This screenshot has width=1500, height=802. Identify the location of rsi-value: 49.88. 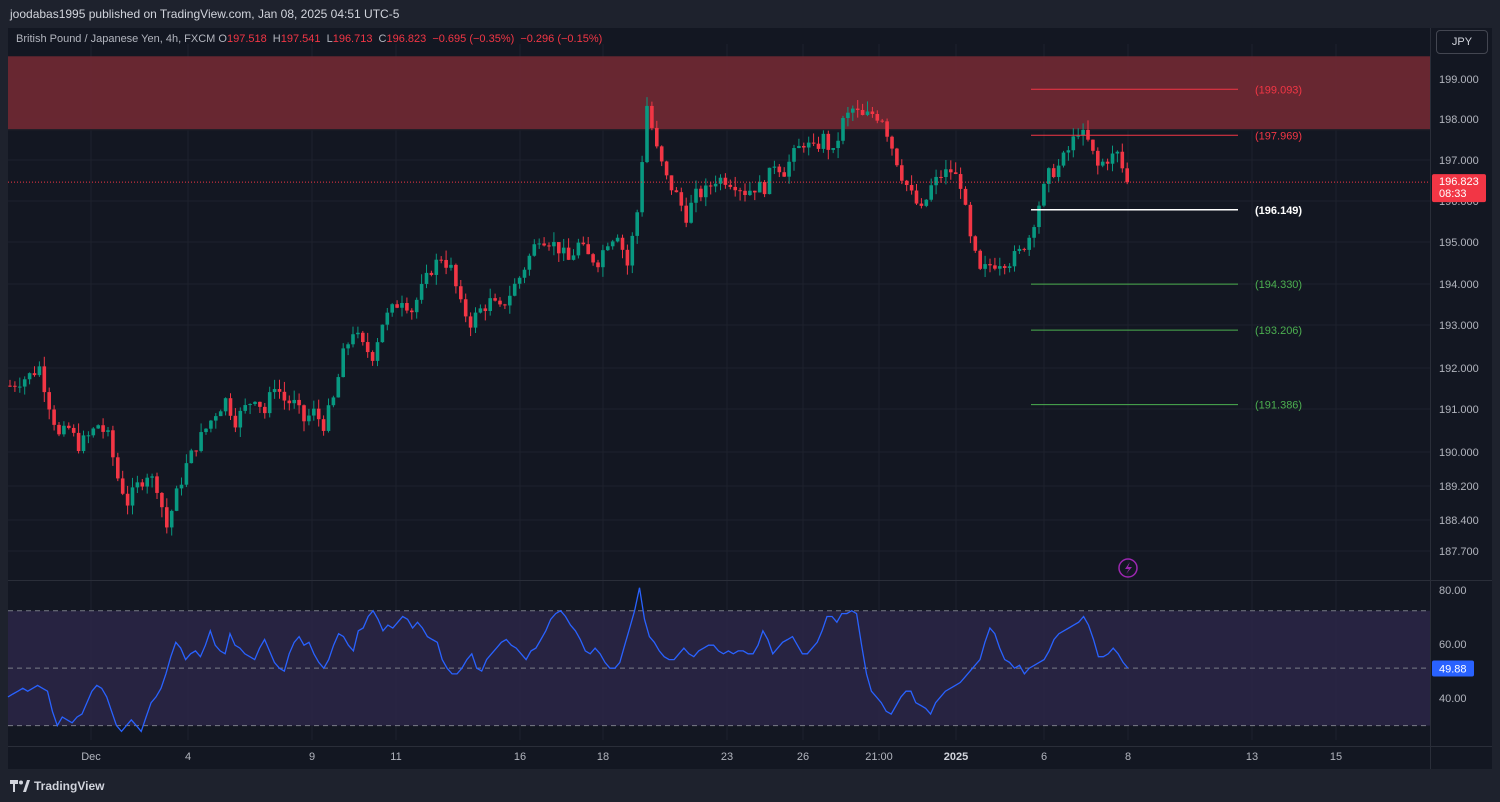
(1453, 670).